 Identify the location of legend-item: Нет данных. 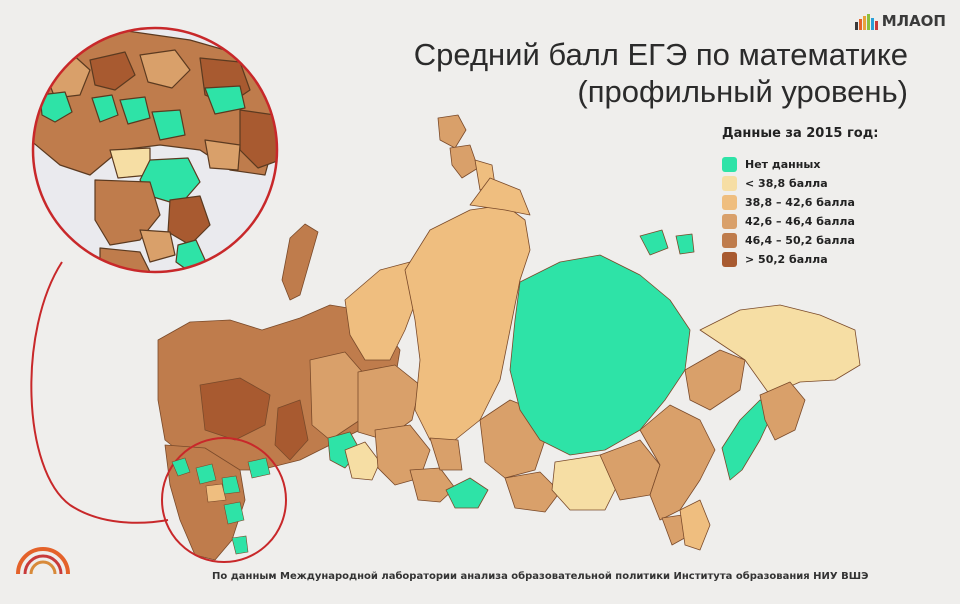
(800, 164).